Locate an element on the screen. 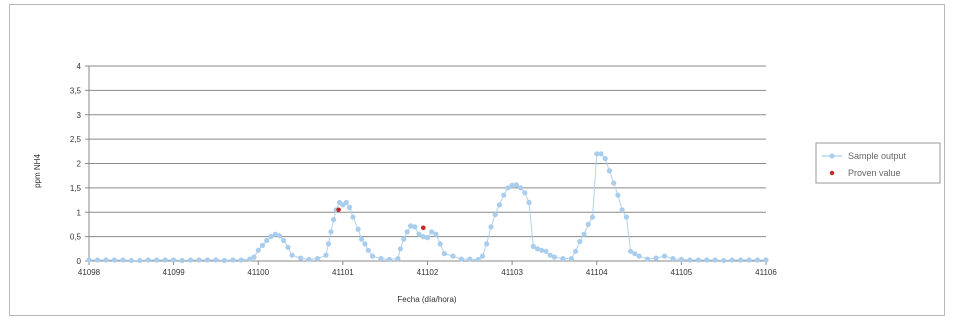 This screenshot has width=955, height=320. y-tick-label: 2,5 is located at coordinates (76, 139).